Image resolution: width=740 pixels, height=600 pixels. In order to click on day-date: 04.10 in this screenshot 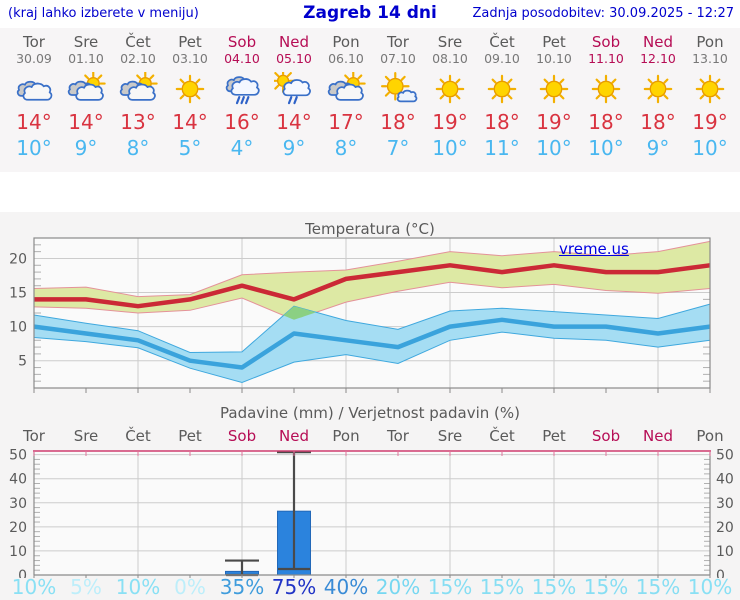, I will do `click(242, 58)`.